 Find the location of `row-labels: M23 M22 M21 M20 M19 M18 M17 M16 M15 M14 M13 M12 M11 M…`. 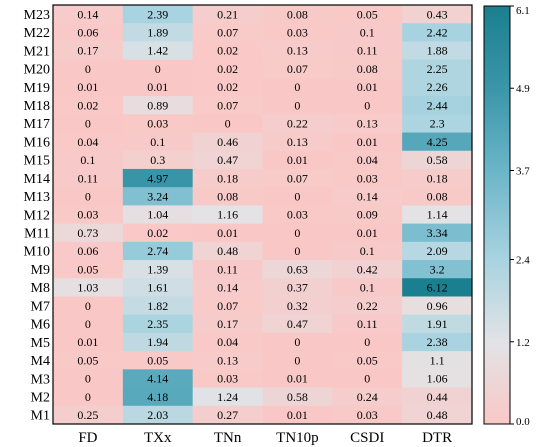

row-labels: M23 M22 M21 M20 M19 M18 M17 M16 M15 M14 M13 M12 M11 M… is located at coordinates (37, 216).